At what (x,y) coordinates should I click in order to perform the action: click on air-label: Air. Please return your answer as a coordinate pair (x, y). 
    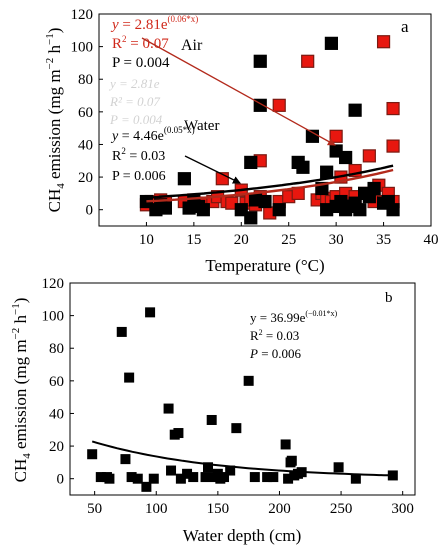
    Looking at the image, I should click on (192, 45).